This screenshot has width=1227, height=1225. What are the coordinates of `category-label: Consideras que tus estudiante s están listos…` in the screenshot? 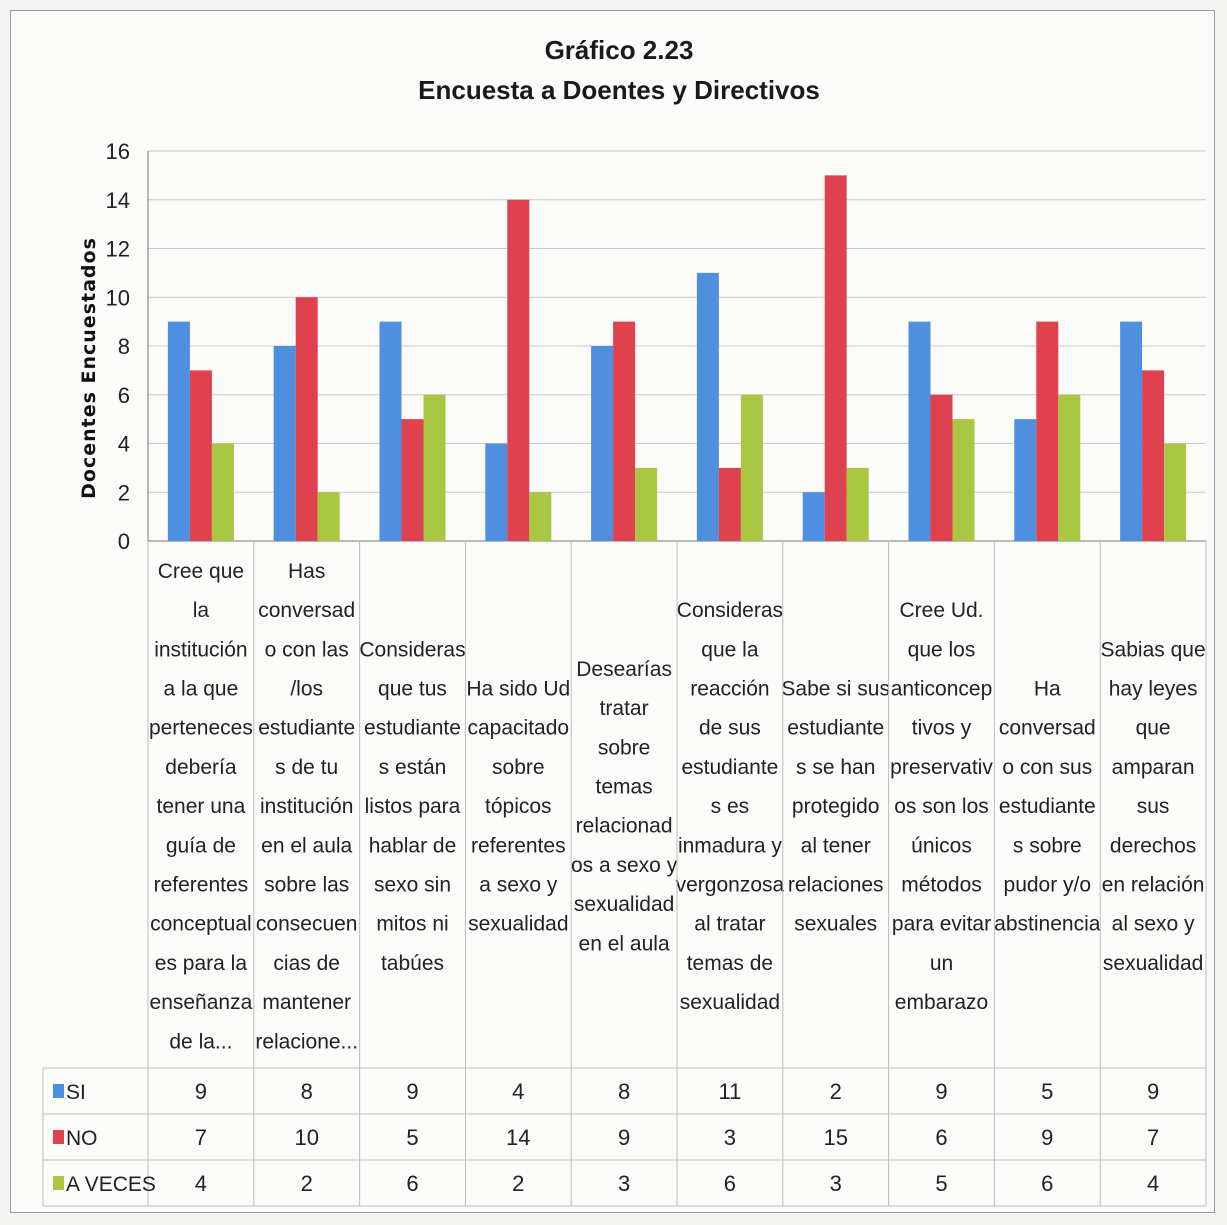 It's located at (412, 806).